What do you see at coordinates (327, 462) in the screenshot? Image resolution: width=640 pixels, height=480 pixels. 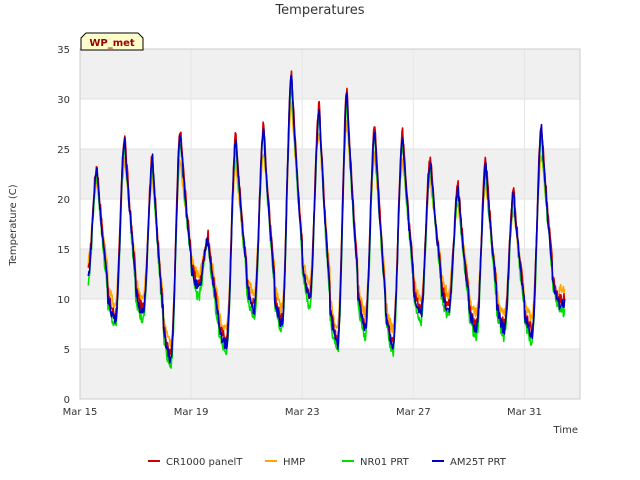 I see `legend: CR1000 panelT HMP NR01 PRT AM25T PRT` at bounding box center [327, 462].